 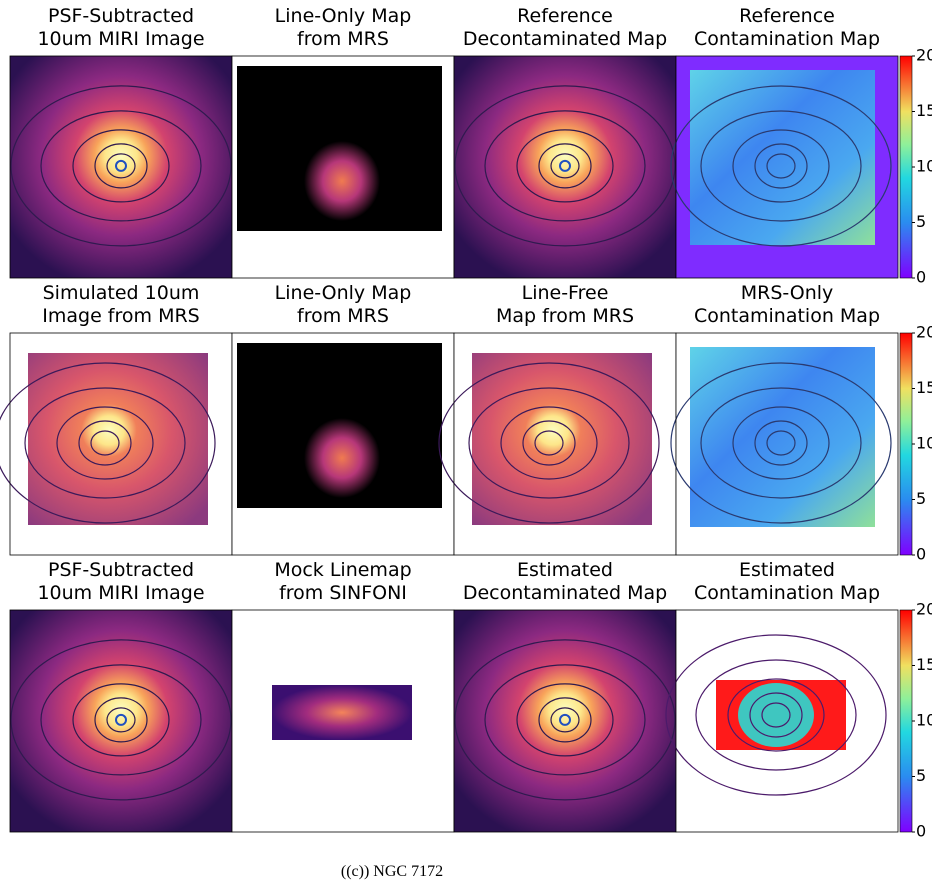 I want to click on panel-title: from MRS, so click(x=343, y=316).